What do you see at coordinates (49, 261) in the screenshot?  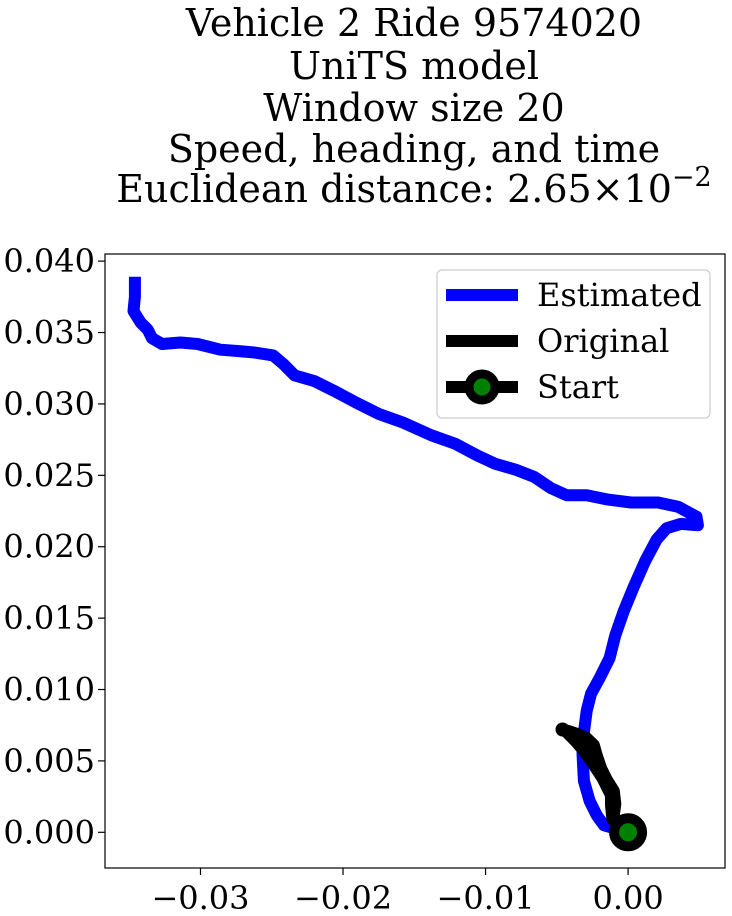 I see `y-tick-label: 0.040` at bounding box center [49, 261].